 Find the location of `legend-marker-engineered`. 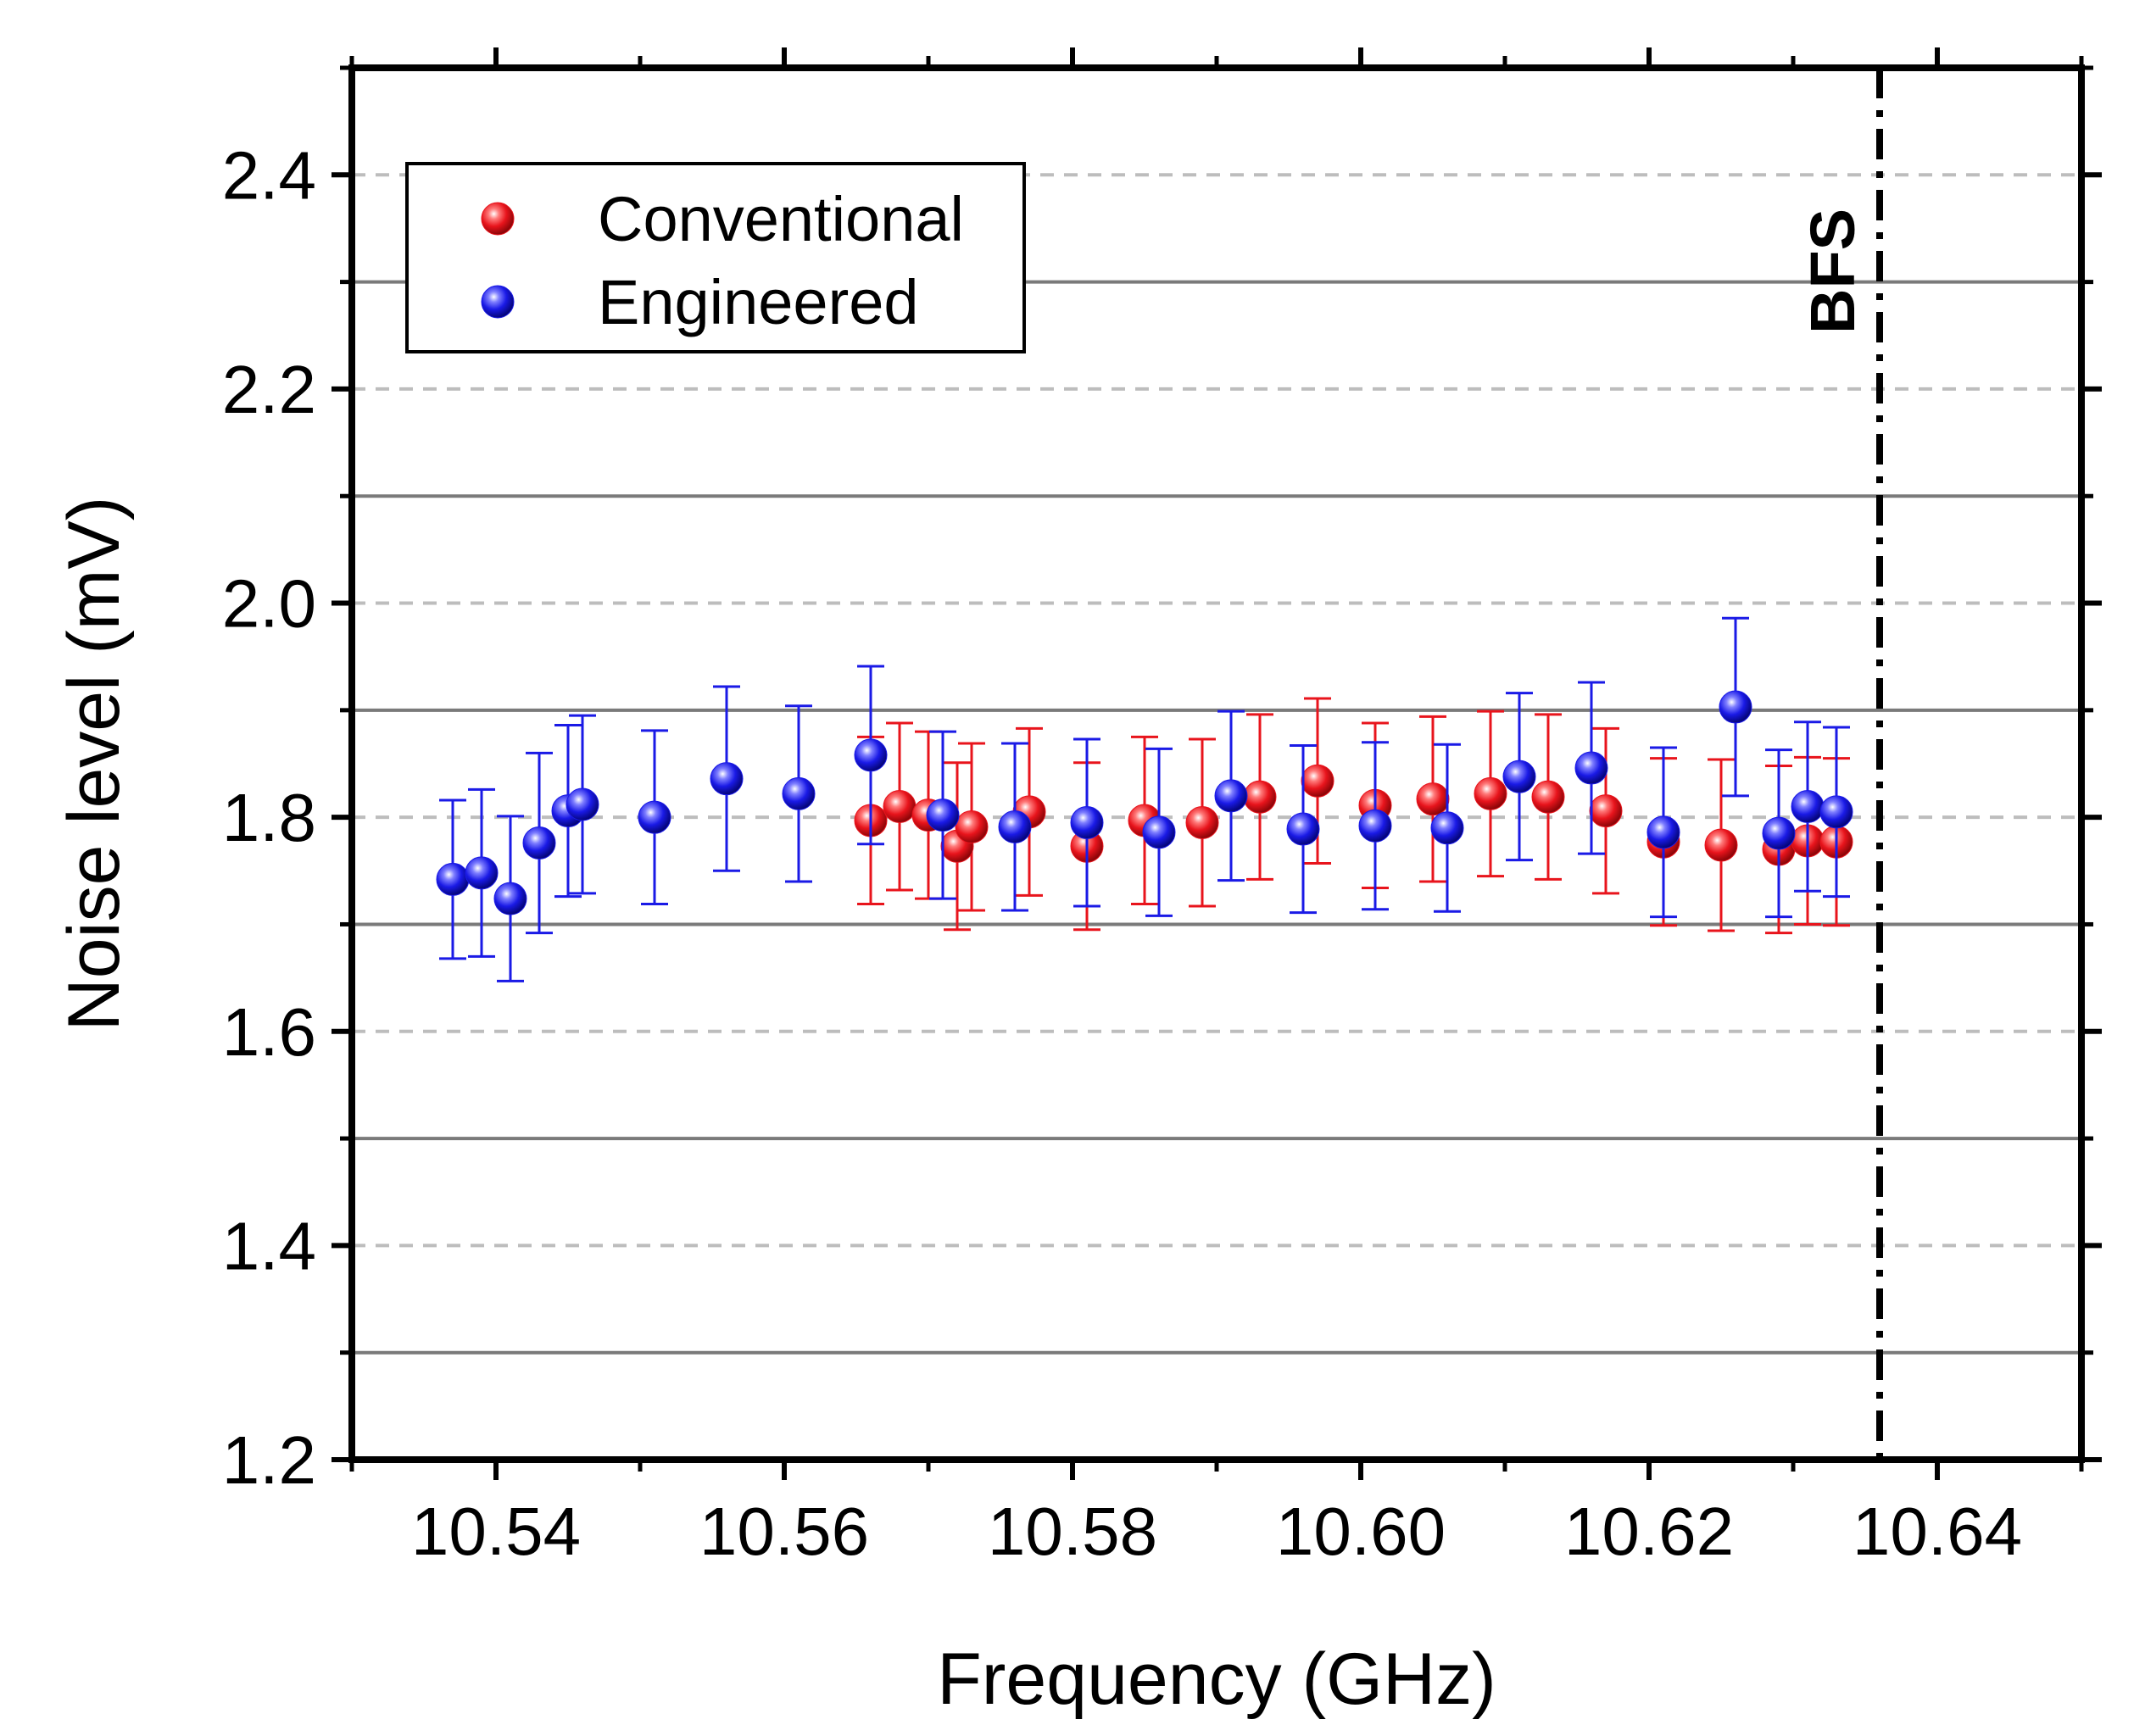

legend-marker-engineered is located at coordinates (498, 302).